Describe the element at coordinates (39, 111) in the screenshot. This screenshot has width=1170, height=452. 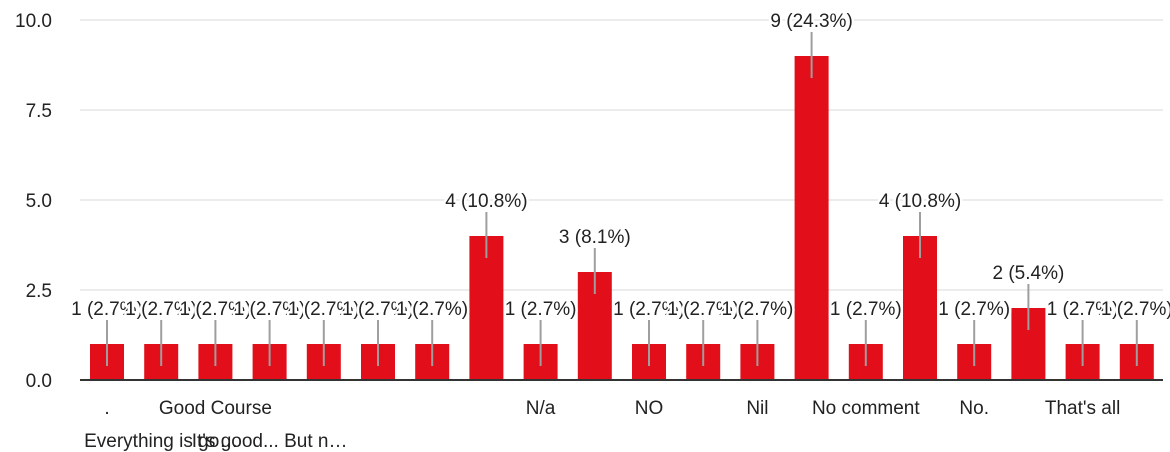
I see `y-tick-label-3: 7.5` at that location.